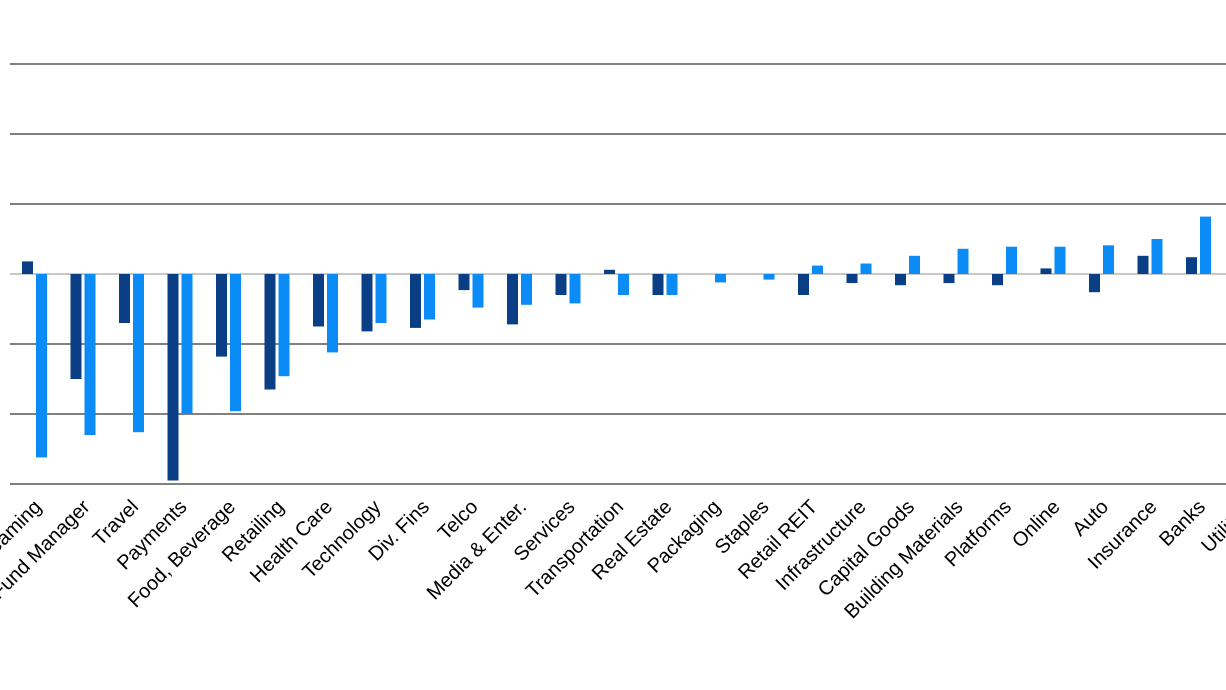 The height and width of the screenshot is (690, 1226). I want to click on bar-light-telco, so click(478, 291).